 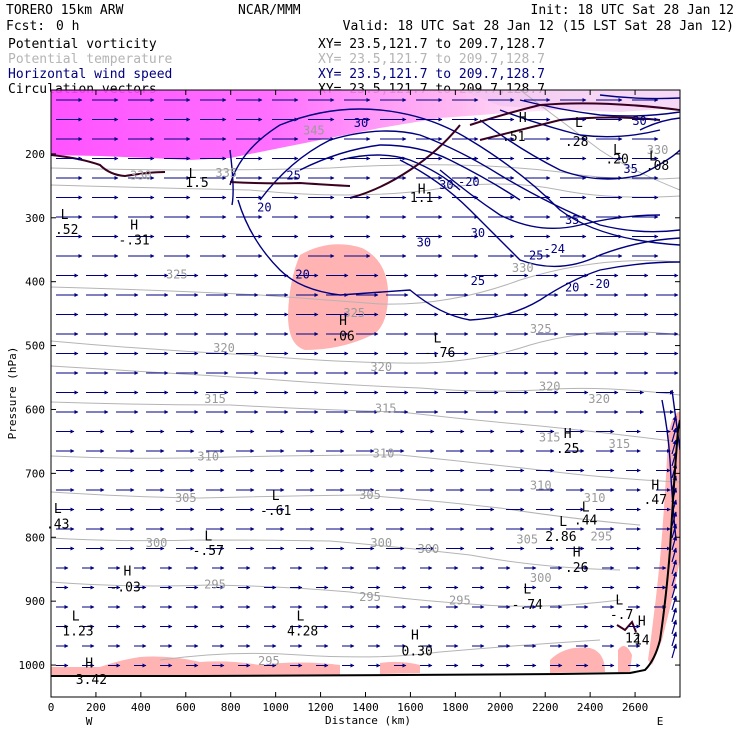 What do you see at coordinates (560, 537) in the screenshot?
I see `extremum-label: 2.86` at bounding box center [560, 537].